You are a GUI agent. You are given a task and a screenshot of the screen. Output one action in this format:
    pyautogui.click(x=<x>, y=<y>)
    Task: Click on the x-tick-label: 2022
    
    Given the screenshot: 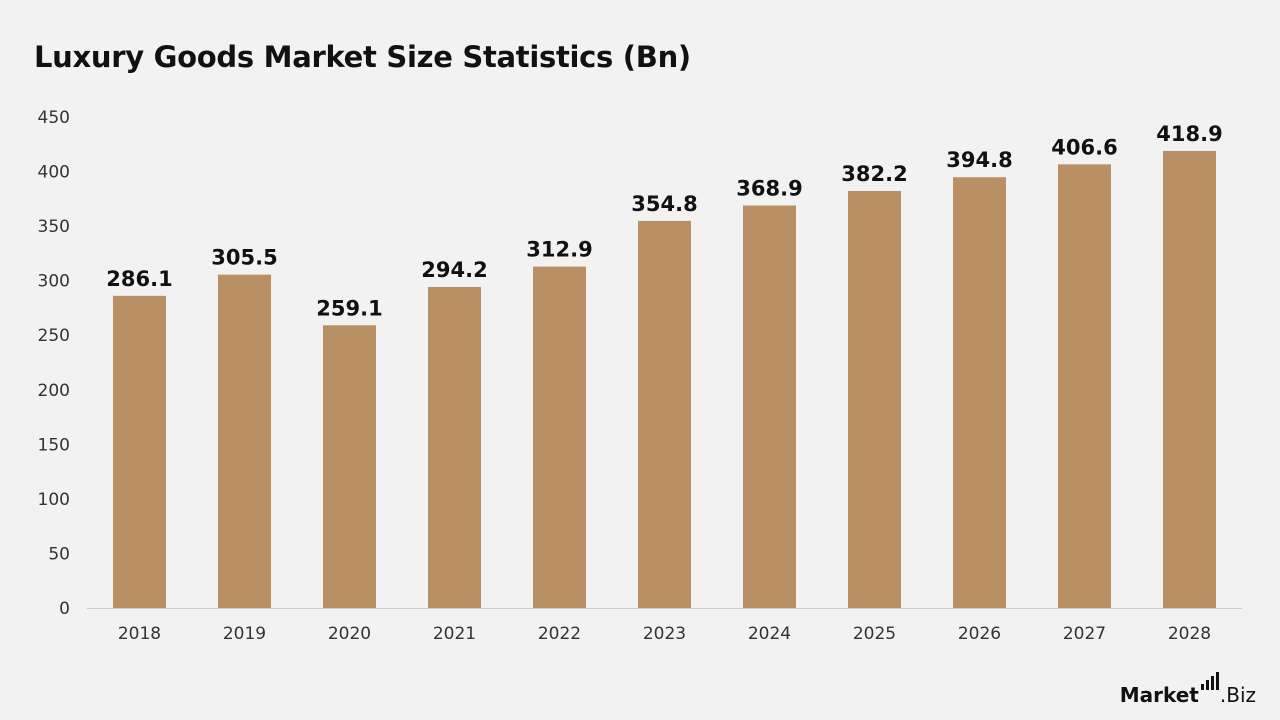 What is the action you would take?
    pyautogui.click(x=559, y=634)
    